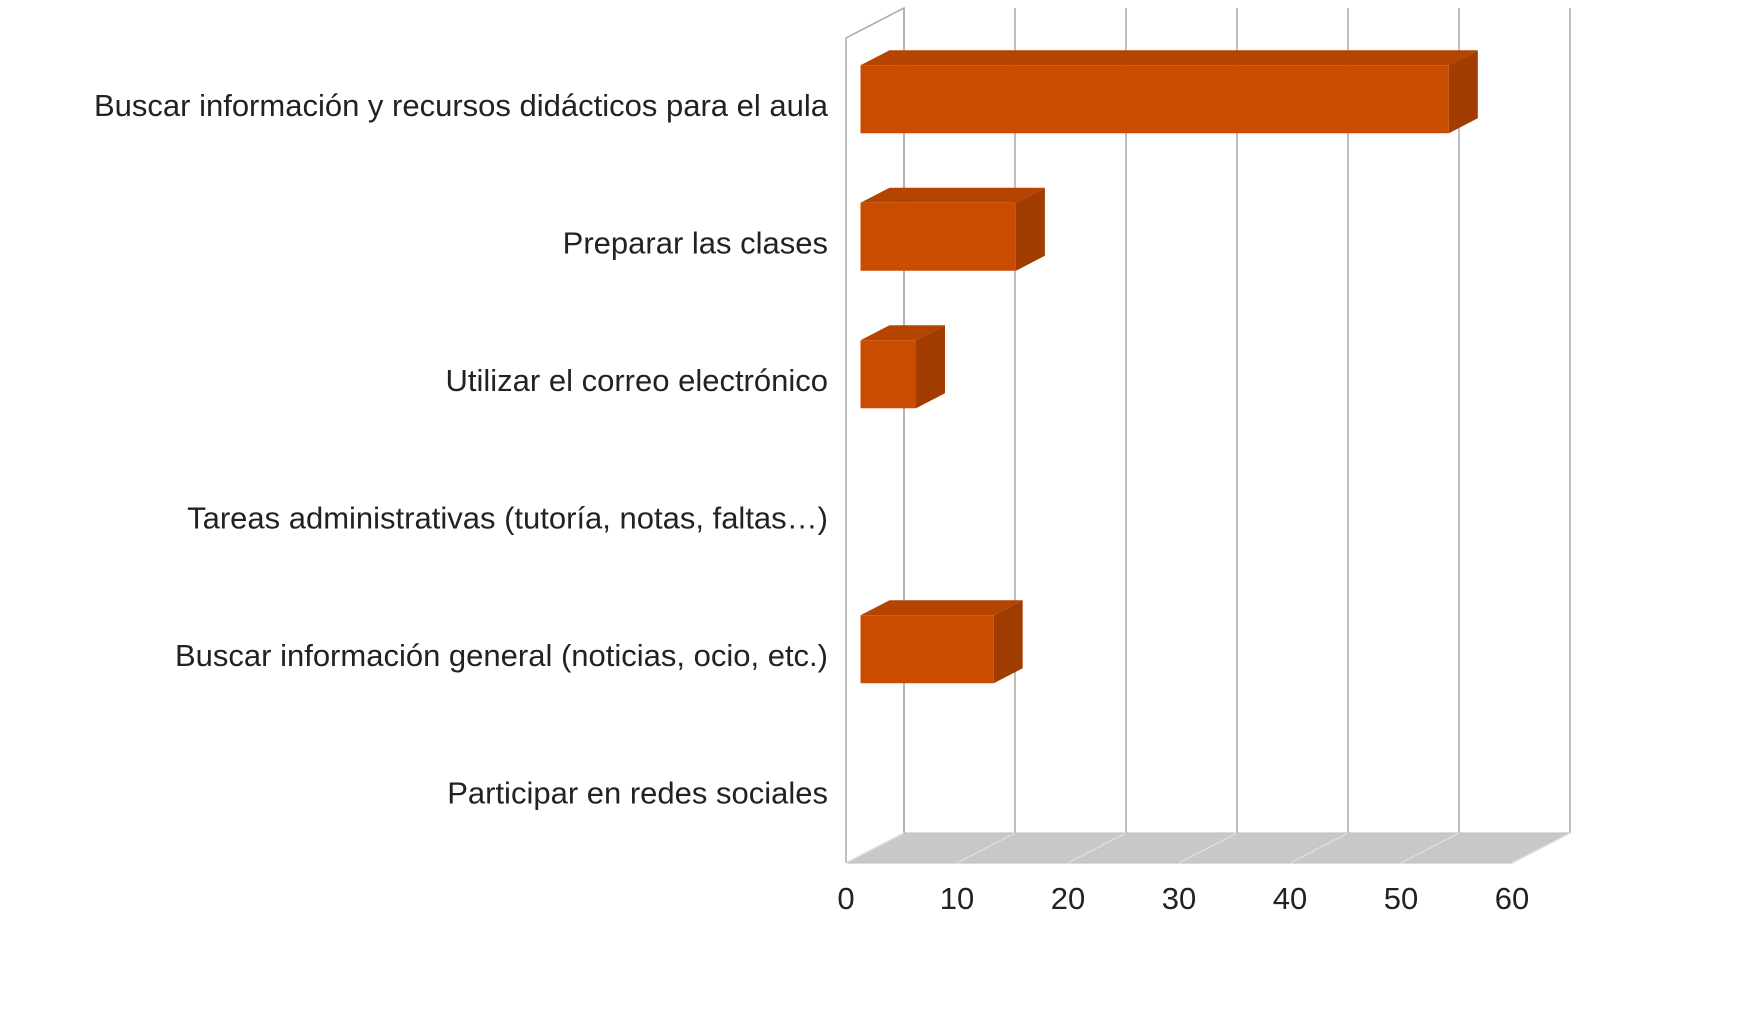 This screenshot has width=1760, height=1026. Describe the element at coordinates (1068, 898) in the screenshot. I see `x-tick-label: 20` at that location.